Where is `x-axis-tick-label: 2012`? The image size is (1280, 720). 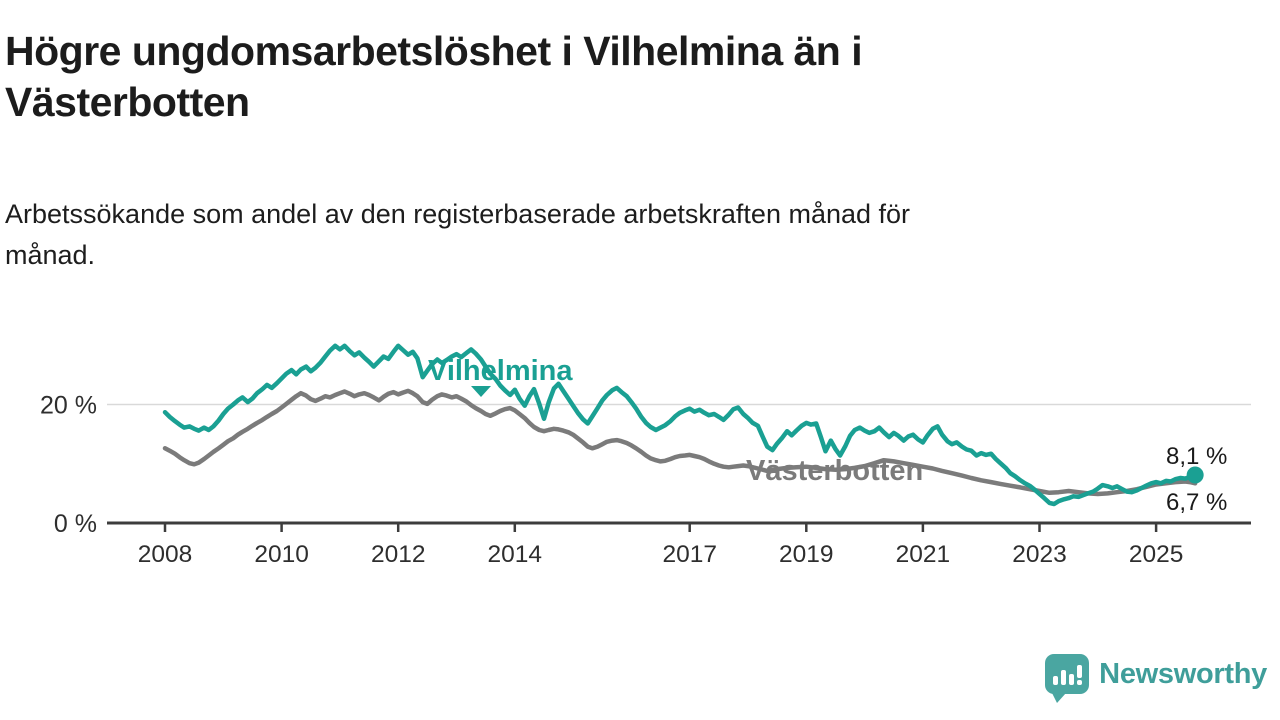 x-axis-tick-label: 2012 is located at coordinates (398, 554).